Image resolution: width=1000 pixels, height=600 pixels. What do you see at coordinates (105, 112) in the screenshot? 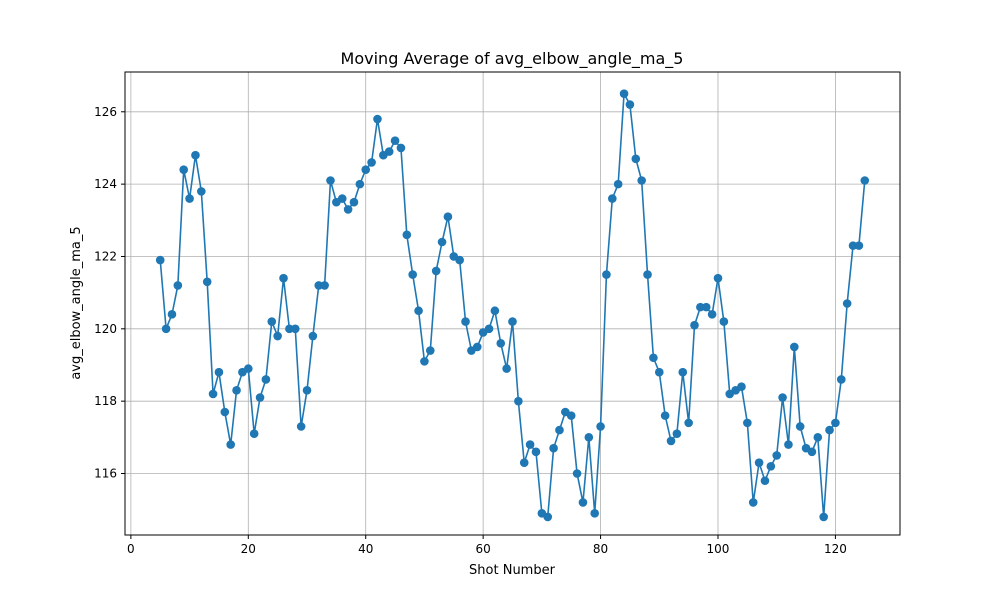
I see `y-tick-label: 126` at bounding box center [105, 112].